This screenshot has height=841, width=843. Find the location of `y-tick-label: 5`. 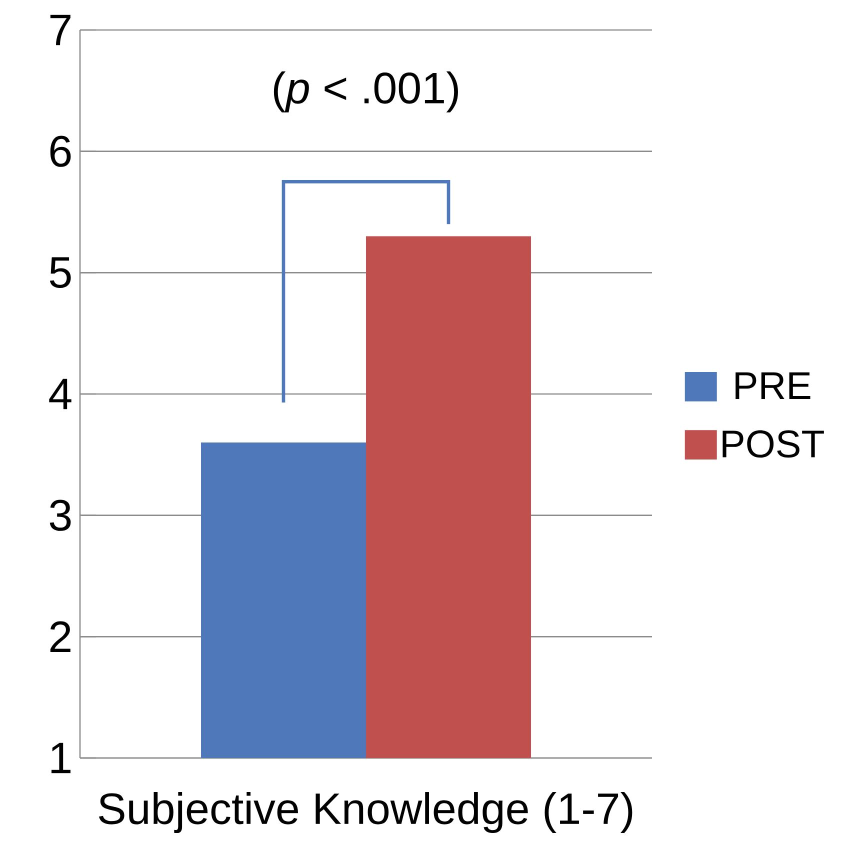

y-tick-label: 5 is located at coordinates (60, 272).